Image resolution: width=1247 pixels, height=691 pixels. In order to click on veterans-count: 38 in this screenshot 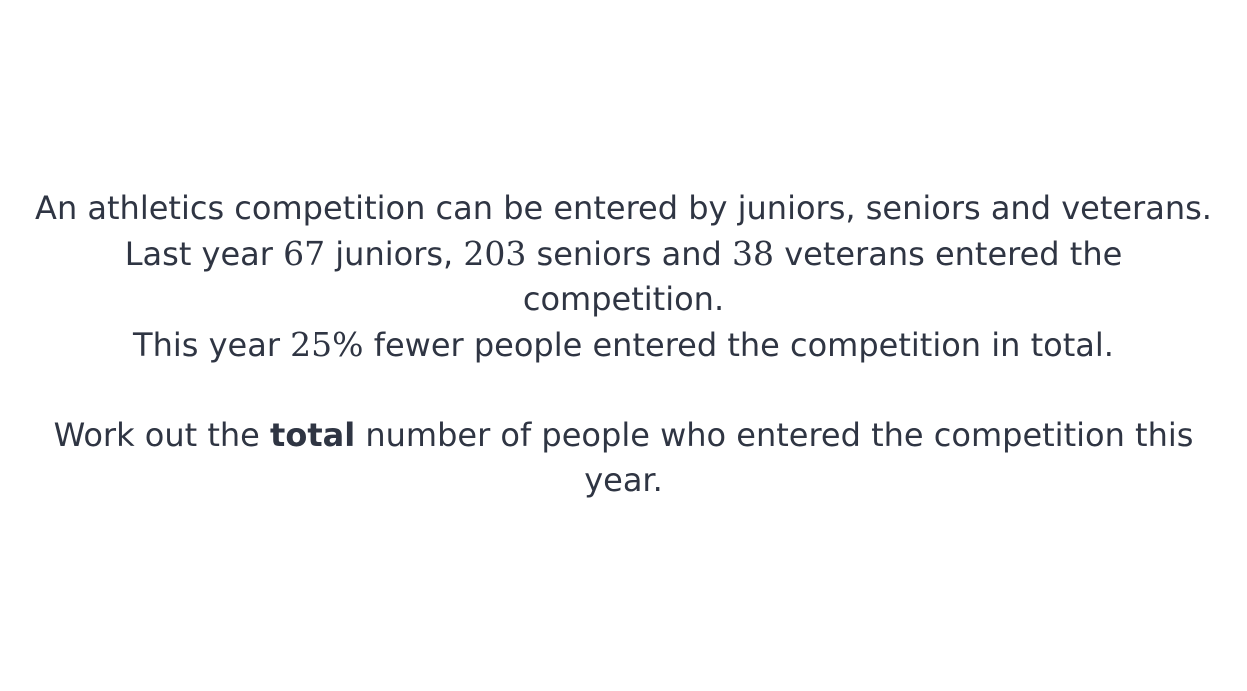, I will do `click(753, 253)`.